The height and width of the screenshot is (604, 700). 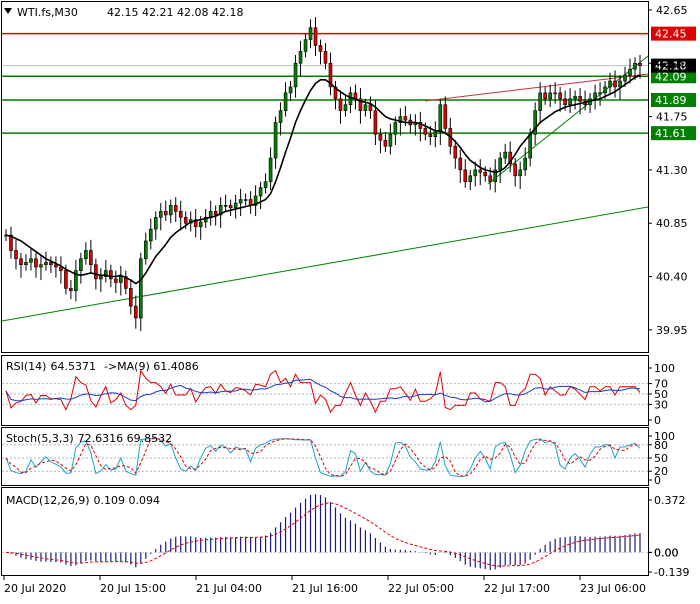 What do you see at coordinates (672, 223) in the screenshot?
I see `price-tick-label: 40.85` at bounding box center [672, 223].